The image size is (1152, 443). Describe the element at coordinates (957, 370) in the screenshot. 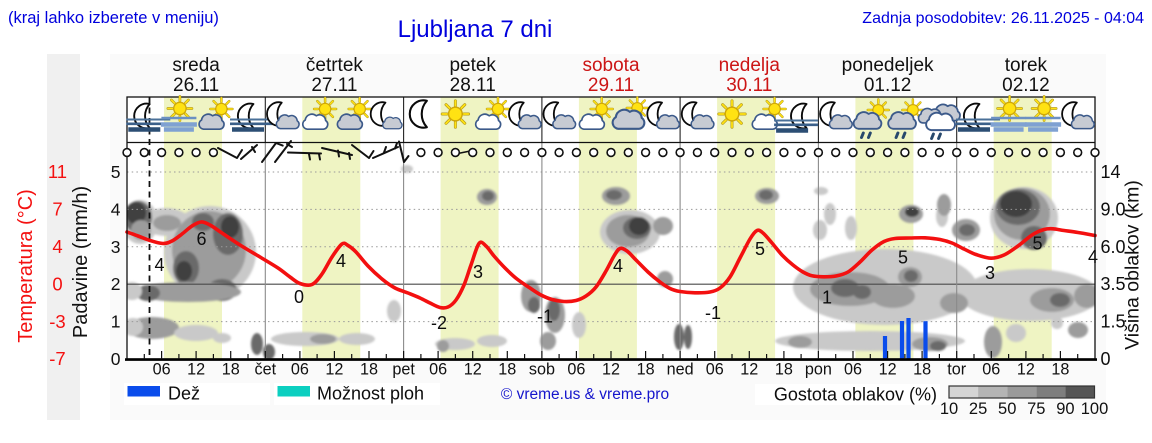

I see `svg-text: tor` at that location.